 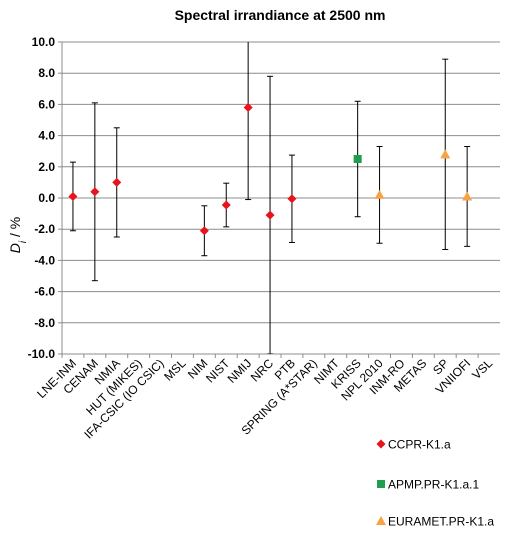 I want to click on y-axis-label: Di / %, so click(x=18, y=235).